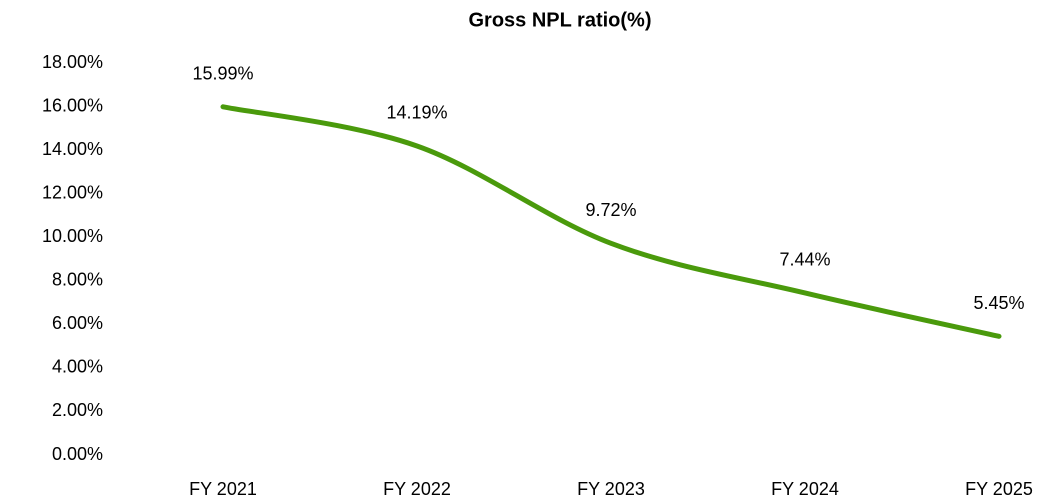 The image size is (1063, 502). Describe the element at coordinates (610, 210) in the screenshot. I see `data-label: 9.72%` at that location.